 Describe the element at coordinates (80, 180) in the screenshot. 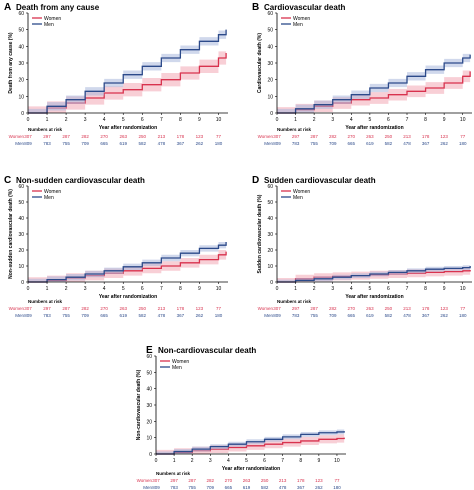

I see `panel-title: Non-sudden cardiovascular death` at that location.